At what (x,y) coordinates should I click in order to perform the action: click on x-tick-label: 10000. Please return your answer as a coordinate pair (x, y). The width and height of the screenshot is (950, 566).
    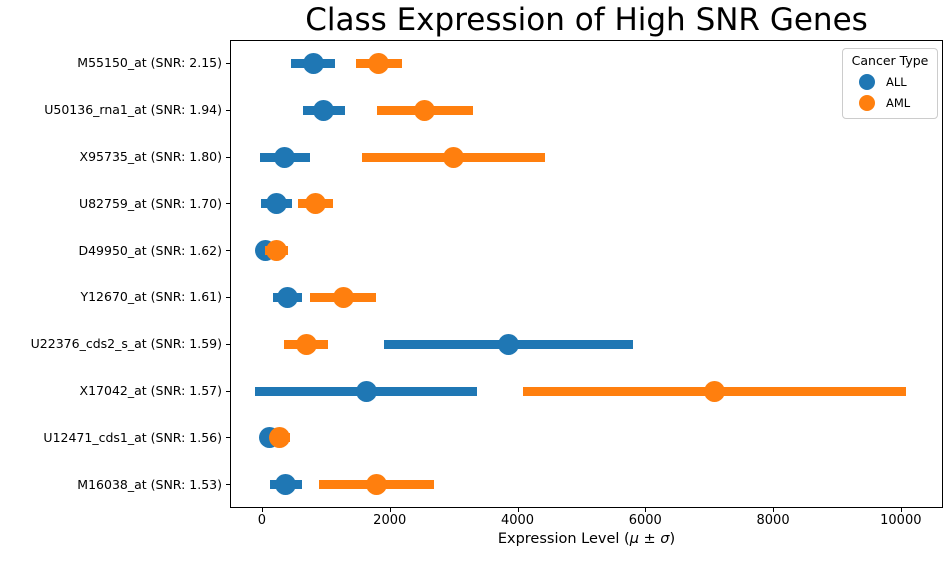
    Looking at the image, I should click on (901, 520).